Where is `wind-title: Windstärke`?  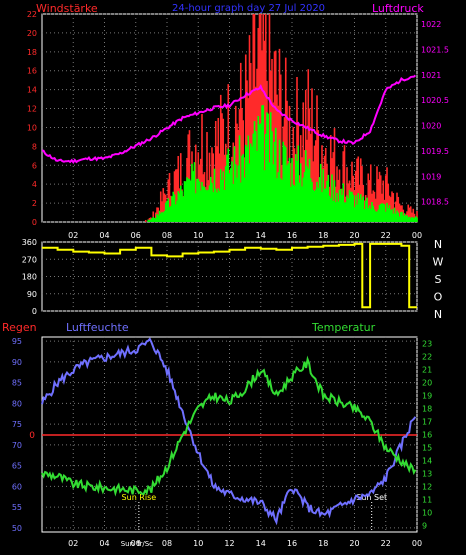 wind-title: Windstärke is located at coordinates (67, 8).